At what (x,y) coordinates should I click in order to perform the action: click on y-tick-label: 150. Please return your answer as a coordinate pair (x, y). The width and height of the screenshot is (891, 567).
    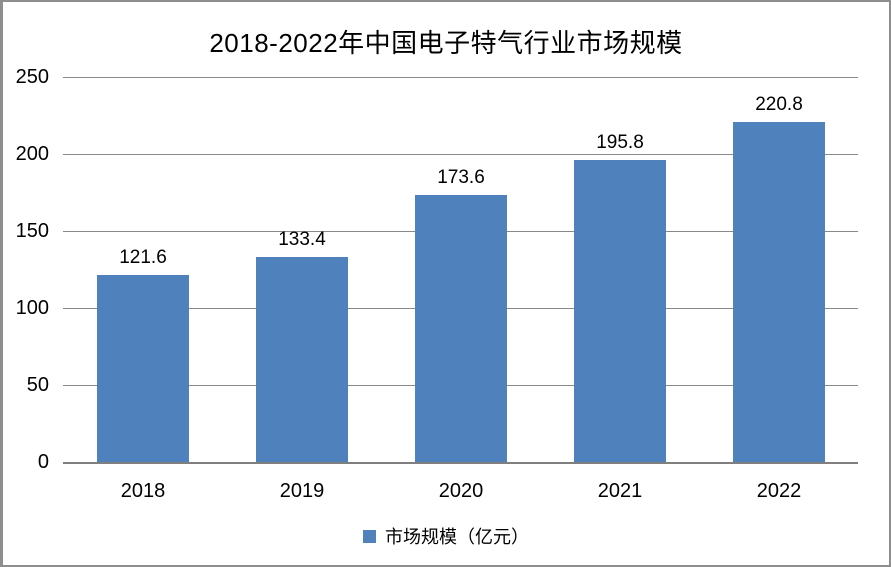
    Looking at the image, I should click on (32, 231).